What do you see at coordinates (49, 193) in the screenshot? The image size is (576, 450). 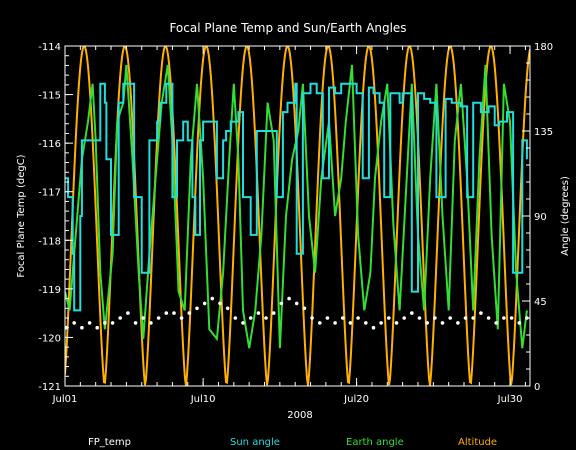 I see `y-left-tick-label: -117` at bounding box center [49, 193].